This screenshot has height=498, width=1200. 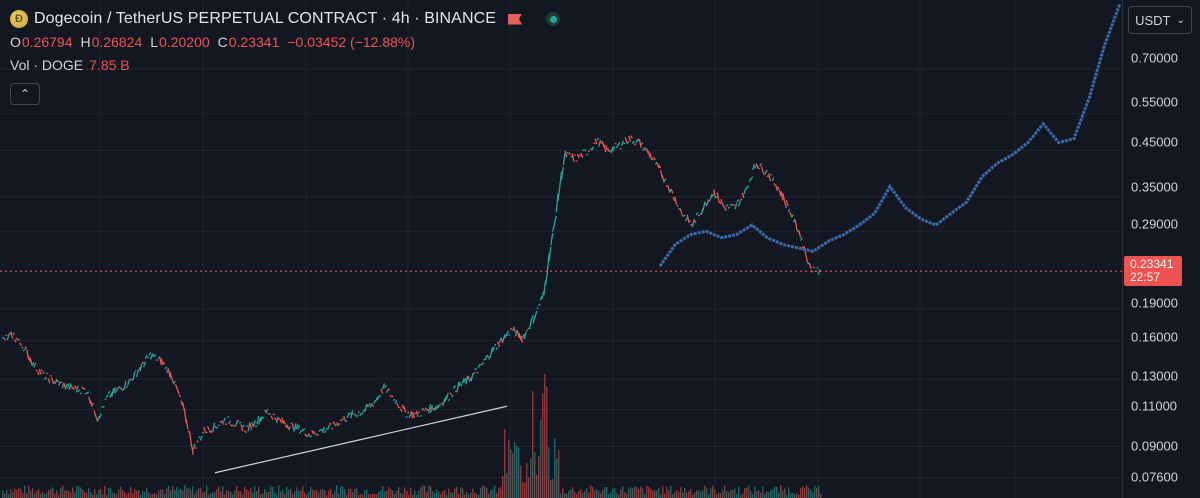 I want to click on flag-icon, so click(x=515, y=19).